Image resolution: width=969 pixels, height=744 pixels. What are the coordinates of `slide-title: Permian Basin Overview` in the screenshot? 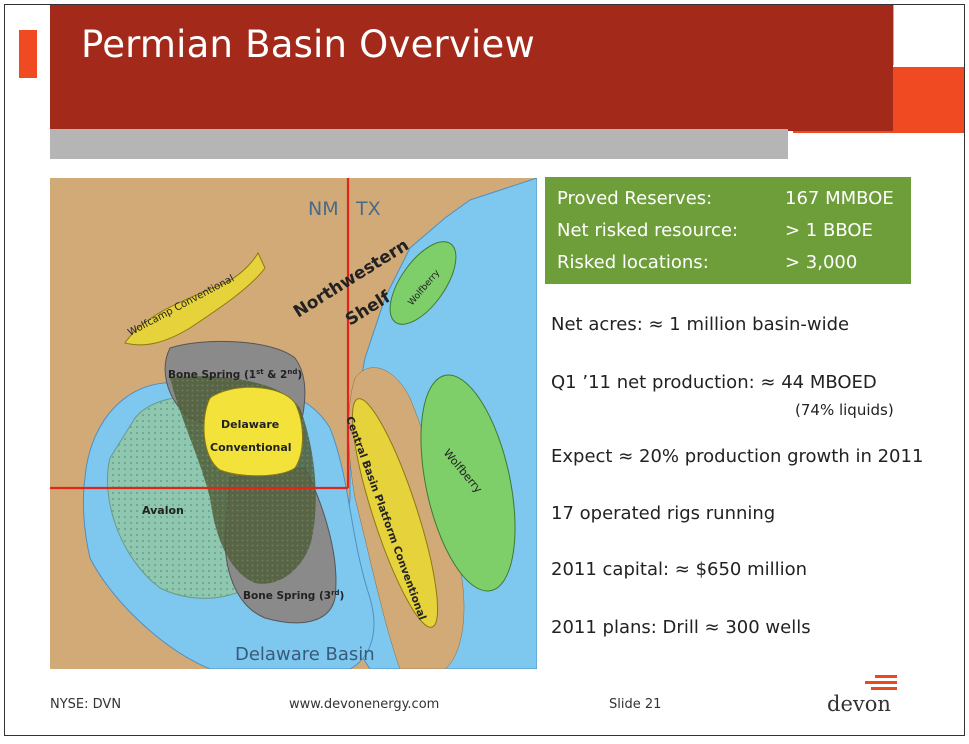 It's located at (308, 44).